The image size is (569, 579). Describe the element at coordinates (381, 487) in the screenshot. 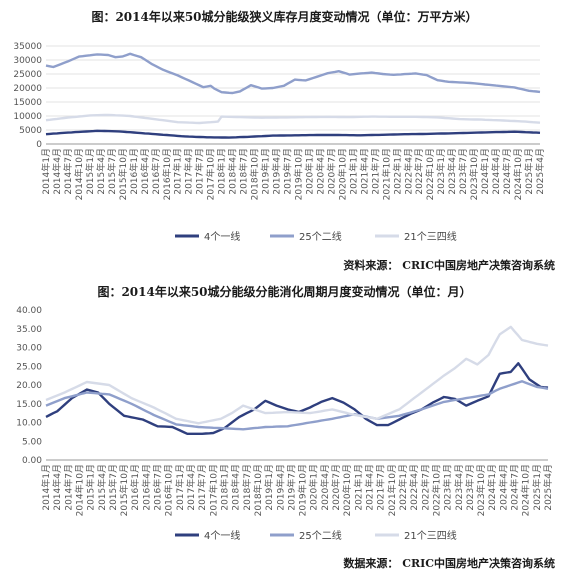

I see `x-tick-label: 2021年7月` at that location.